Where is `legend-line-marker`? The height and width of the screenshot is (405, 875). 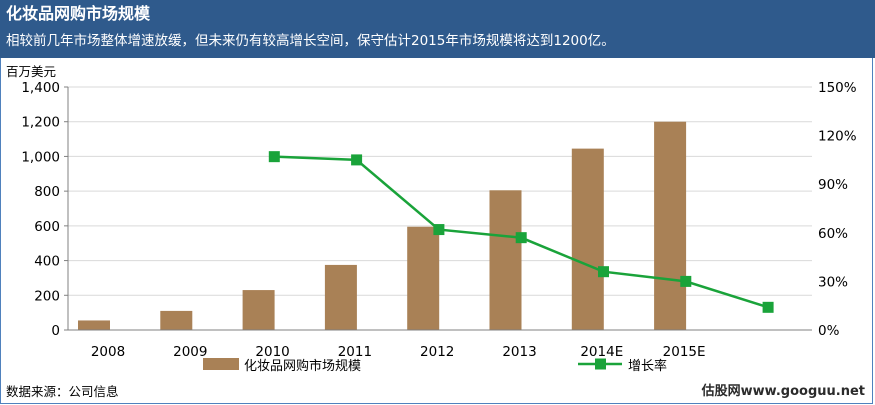
legend-line-marker is located at coordinates (600, 364).